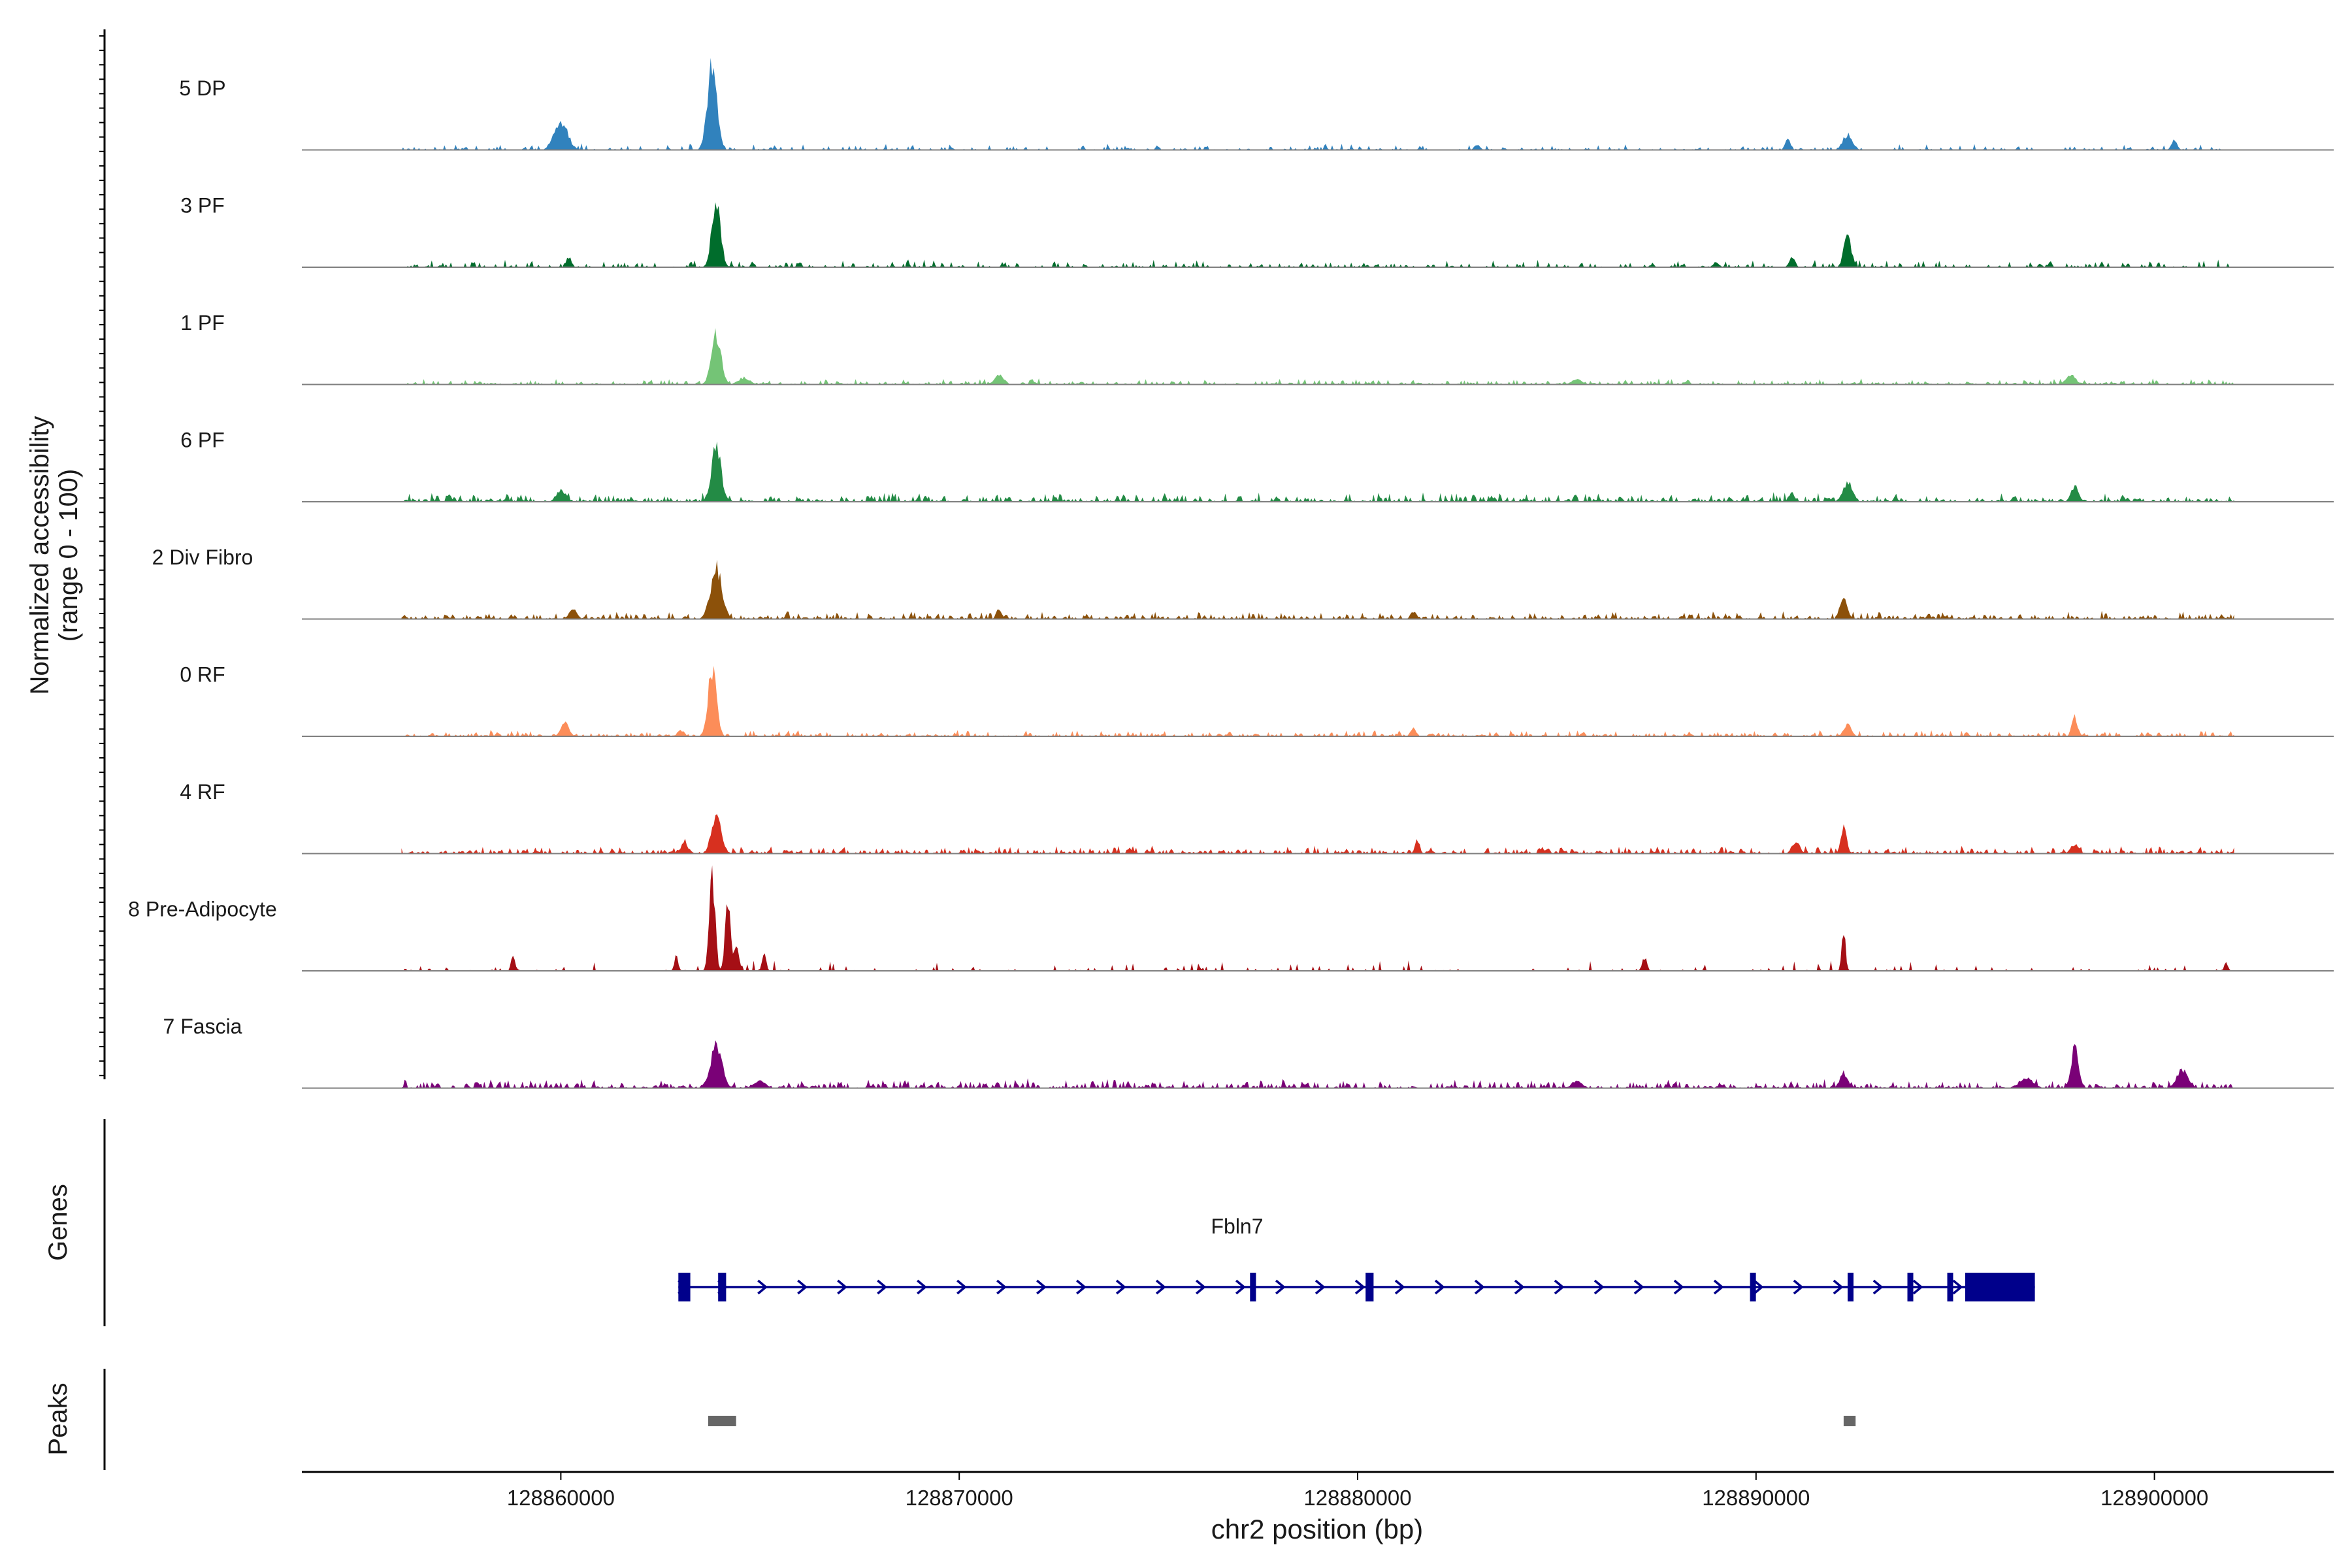 The image size is (2352, 1568). Describe the element at coordinates (202, 1026) in the screenshot. I see `track-label: 7 Fascia` at that location.